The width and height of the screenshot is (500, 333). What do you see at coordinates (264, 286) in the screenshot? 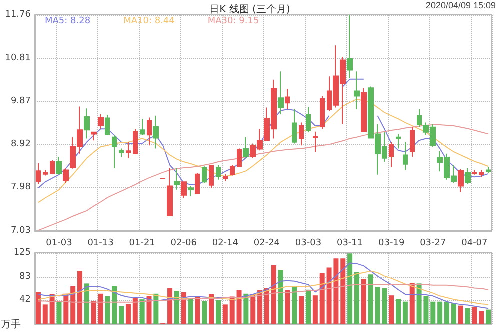
I see `line-series` at bounding box center [264, 286].